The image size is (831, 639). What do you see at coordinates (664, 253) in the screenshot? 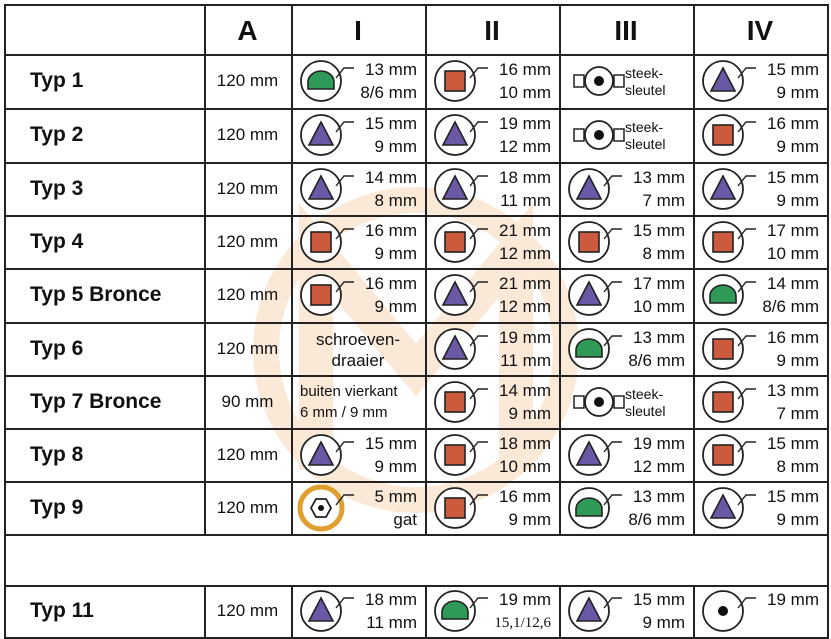
I see `dimension-bottom: 8 mm` at bounding box center [664, 253].